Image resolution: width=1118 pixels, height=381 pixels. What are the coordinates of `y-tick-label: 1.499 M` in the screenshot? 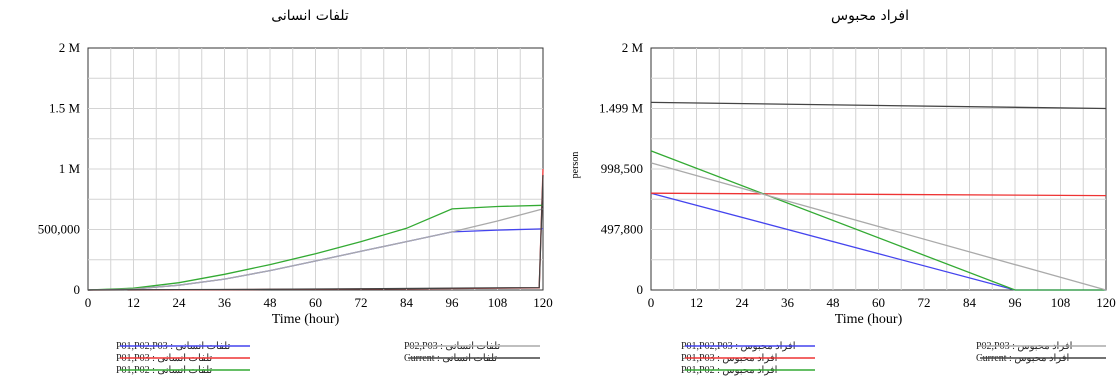 It's located at (621, 108).